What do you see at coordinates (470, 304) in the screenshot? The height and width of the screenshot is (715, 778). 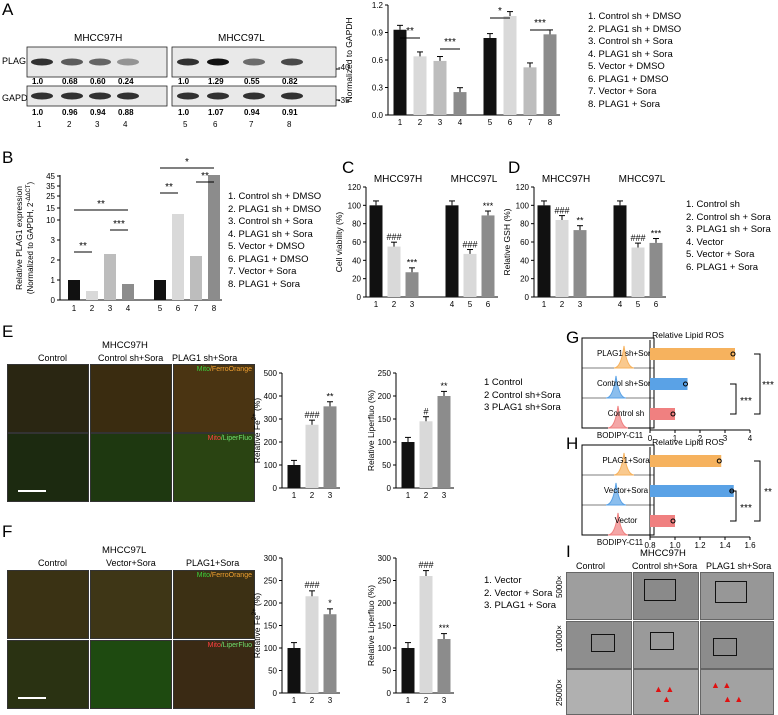 I see `x-tick-label: 5` at bounding box center [470, 304].